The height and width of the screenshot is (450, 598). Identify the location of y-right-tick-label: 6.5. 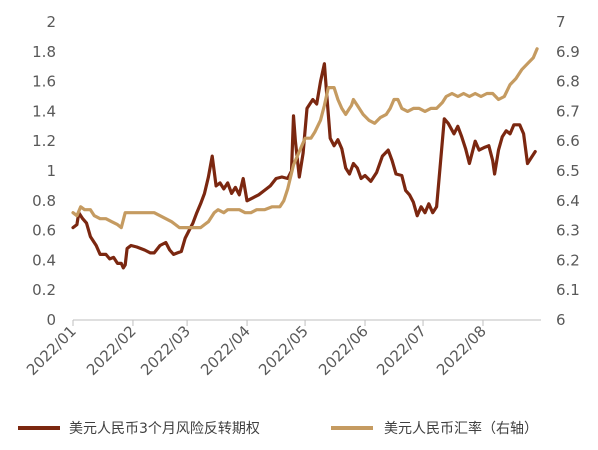
(568, 171).